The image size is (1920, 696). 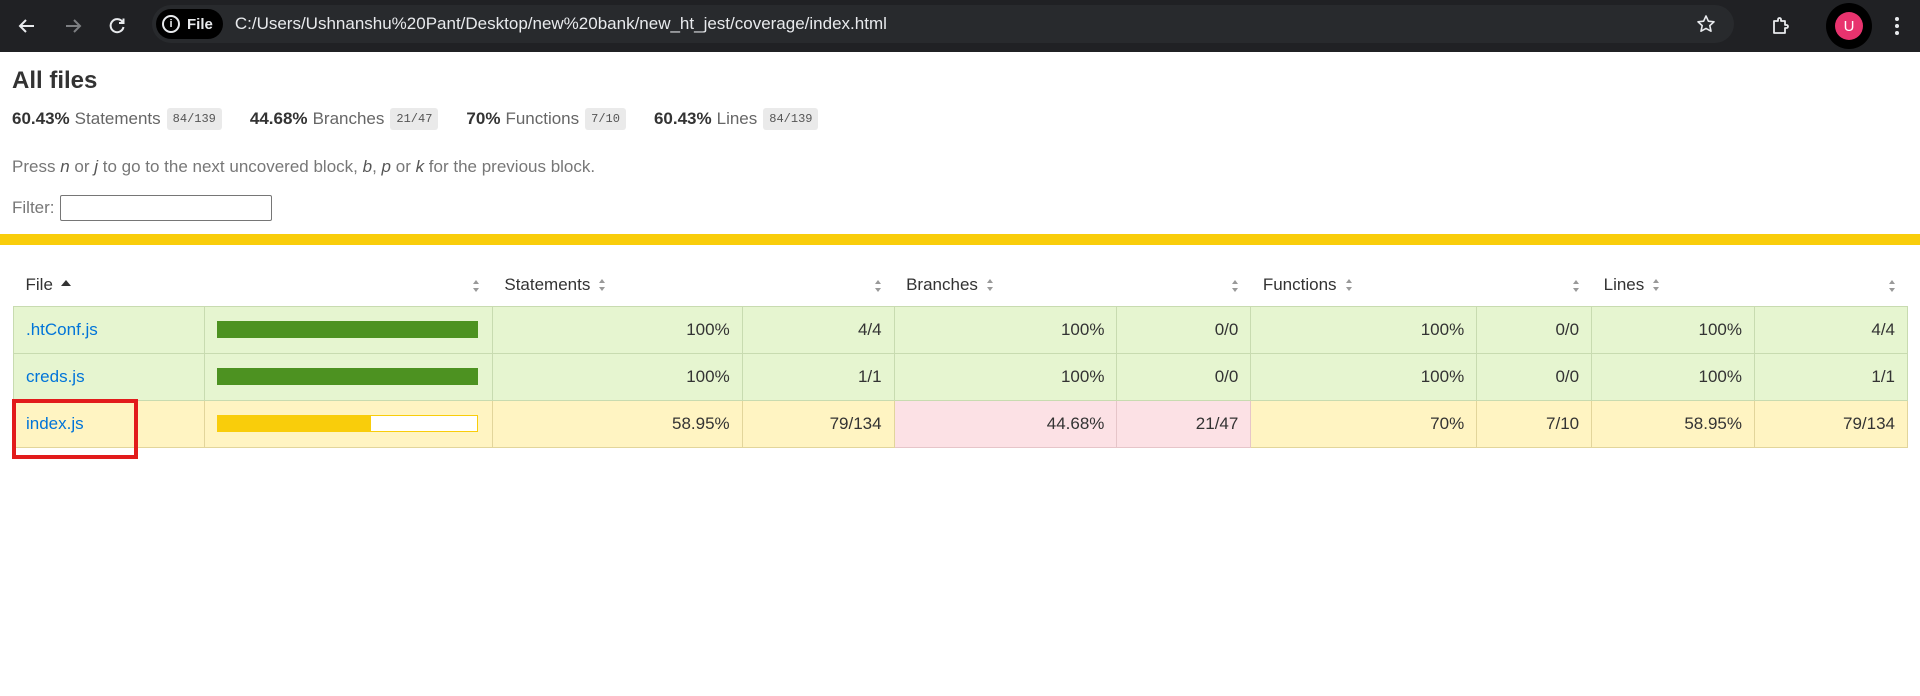 I want to click on functions-pct: 70%, so click(x=1364, y=423).